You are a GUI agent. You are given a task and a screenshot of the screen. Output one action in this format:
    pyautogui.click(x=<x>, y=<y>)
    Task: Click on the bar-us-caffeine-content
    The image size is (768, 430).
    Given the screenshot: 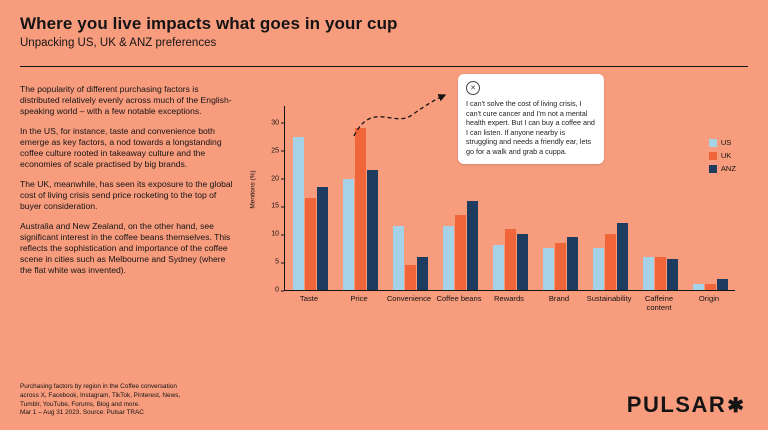 What is the action you would take?
    pyautogui.click(x=648, y=273)
    